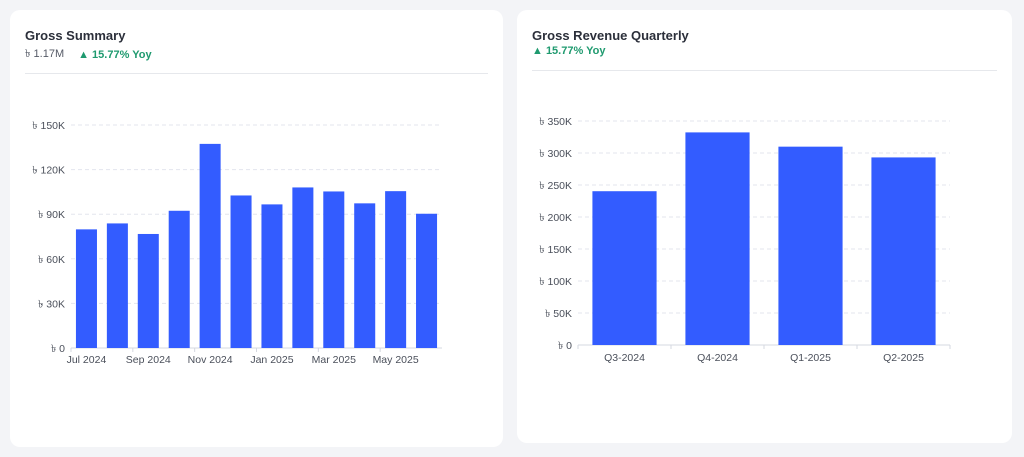 The height and width of the screenshot is (457, 1024). What do you see at coordinates (903, 251) in the screenshot?
I see `bar-q2-2025` at bounding box center [903, 251].